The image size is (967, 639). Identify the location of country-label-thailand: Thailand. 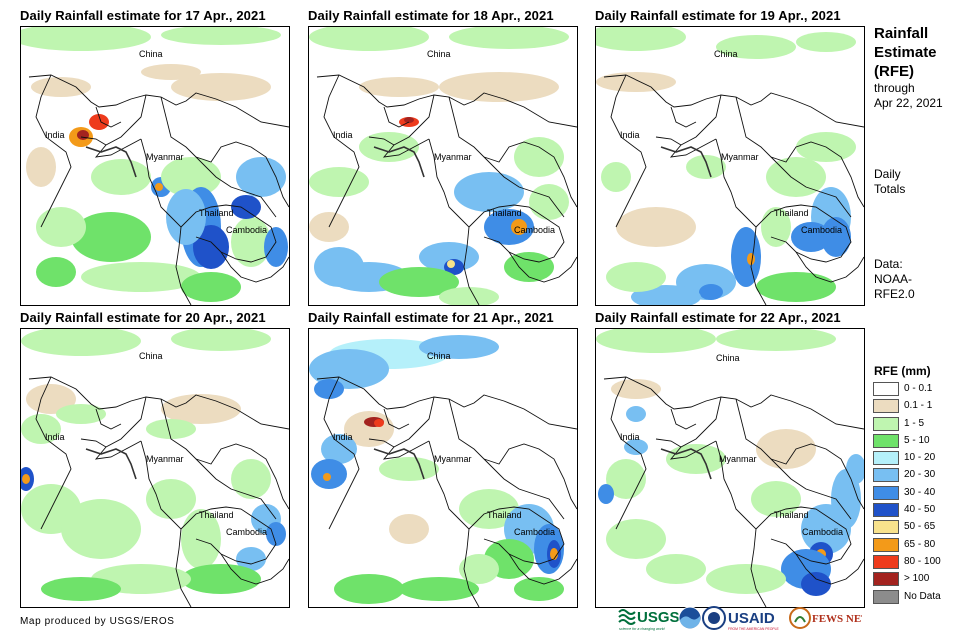
(791, 515).